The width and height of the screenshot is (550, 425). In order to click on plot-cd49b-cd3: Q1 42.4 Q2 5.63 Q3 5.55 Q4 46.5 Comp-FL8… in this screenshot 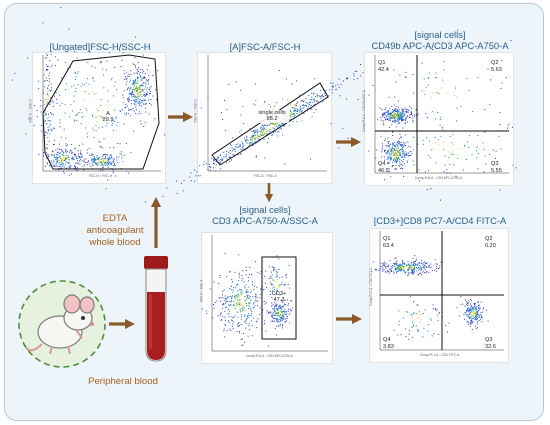, I will do `click(439, 115)`.